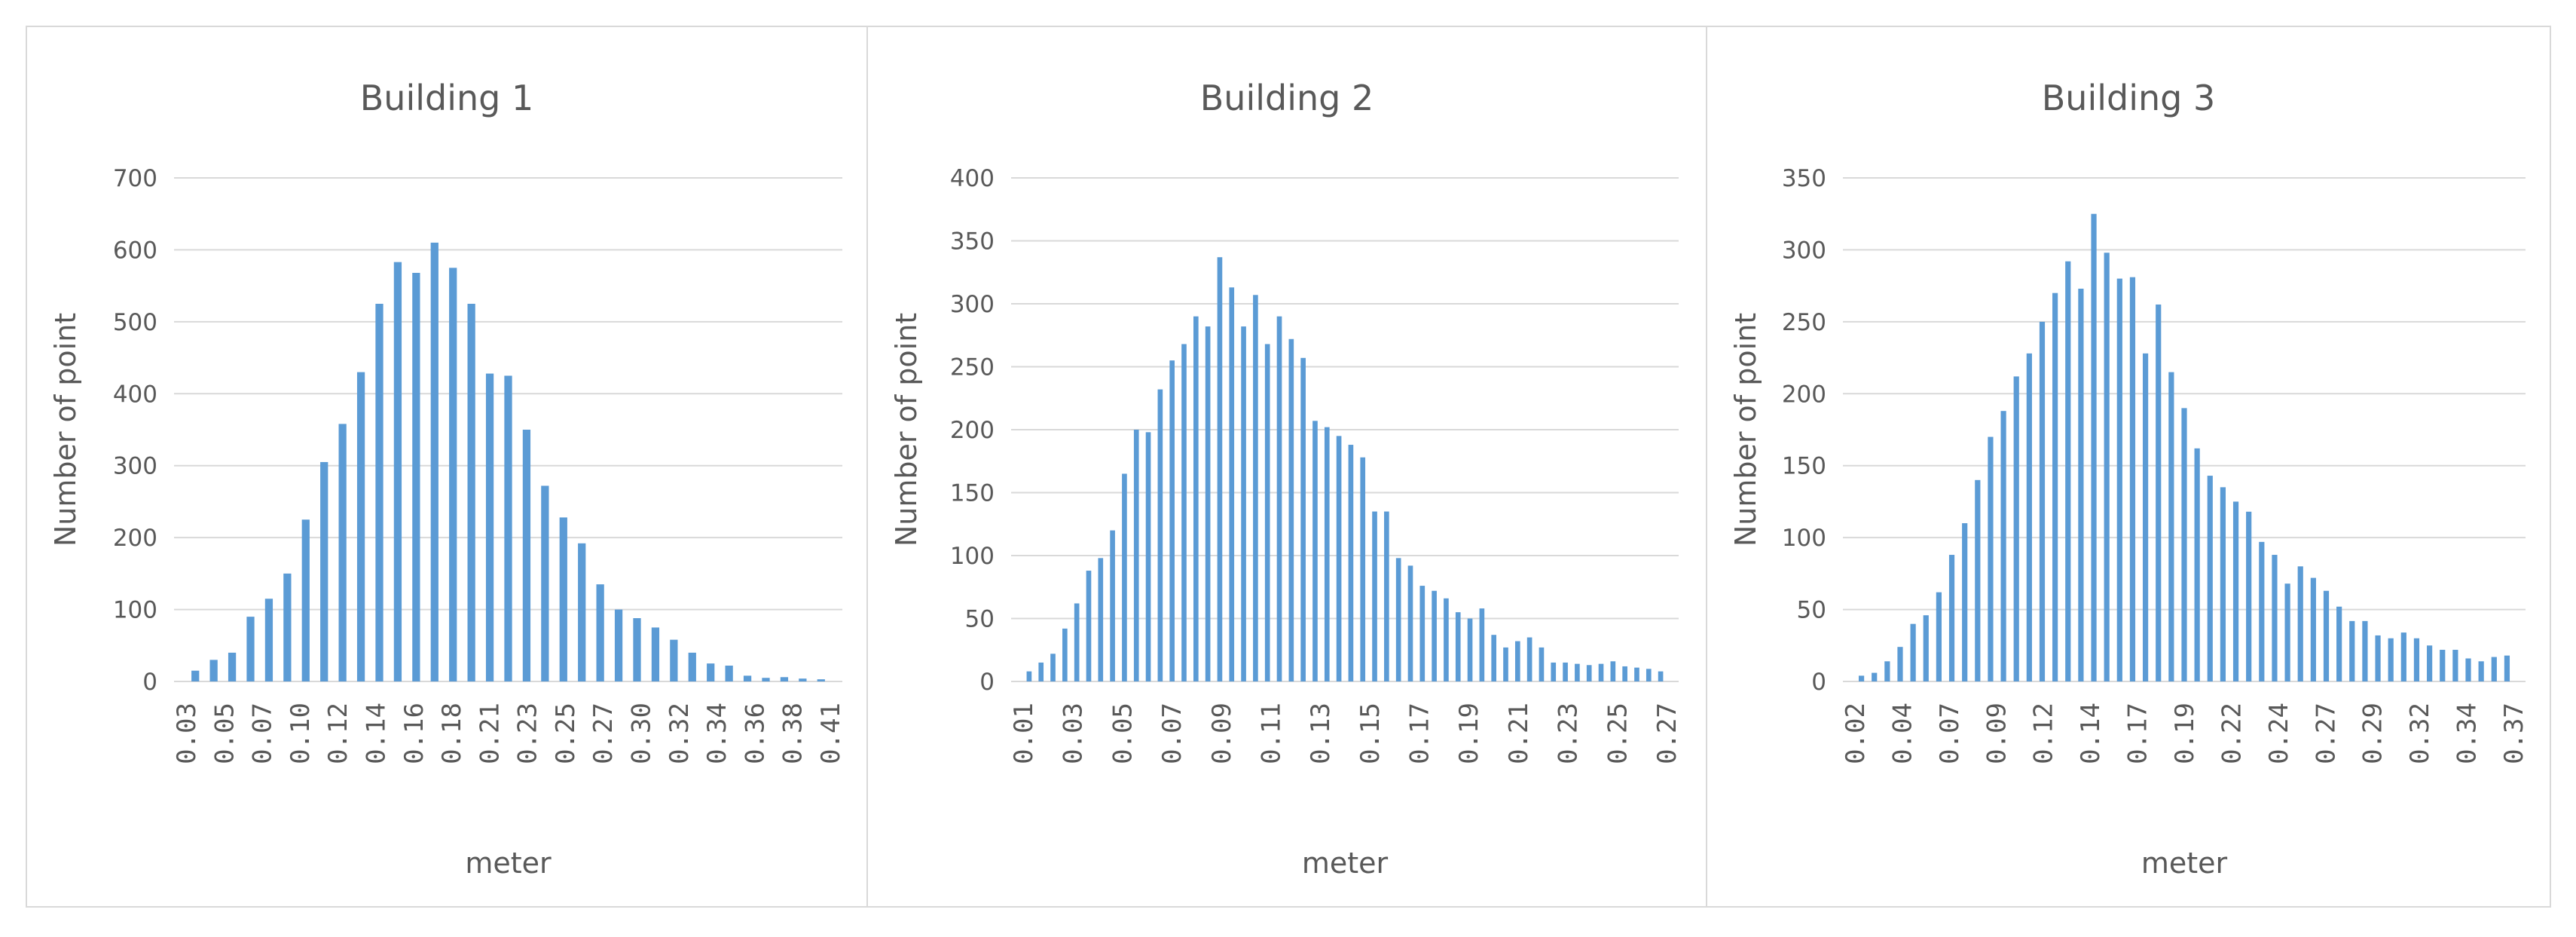 The image size is (2576, 937). What do you see at coordinates (566, 733) in the screenshot?
I see `x-tick-label: 0.25` at bounding box center [566, 733].